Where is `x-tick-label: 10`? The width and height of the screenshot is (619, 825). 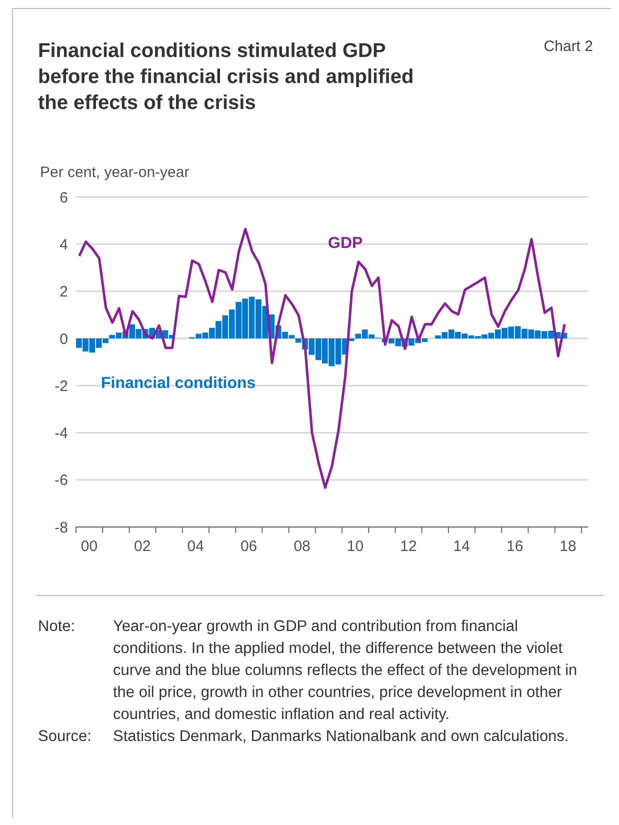
x-tick-label: 10 is located at coordinates (355, 546).